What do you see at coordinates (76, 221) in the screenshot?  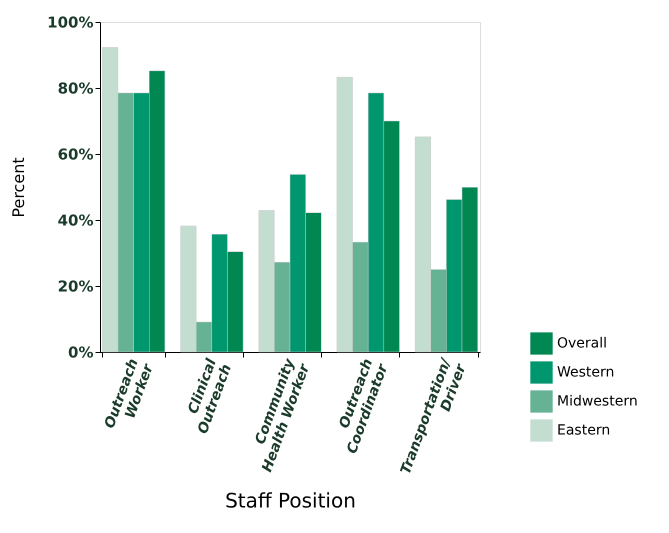 I see `y-tick-label: 40%` at bounding box center [76, 221].